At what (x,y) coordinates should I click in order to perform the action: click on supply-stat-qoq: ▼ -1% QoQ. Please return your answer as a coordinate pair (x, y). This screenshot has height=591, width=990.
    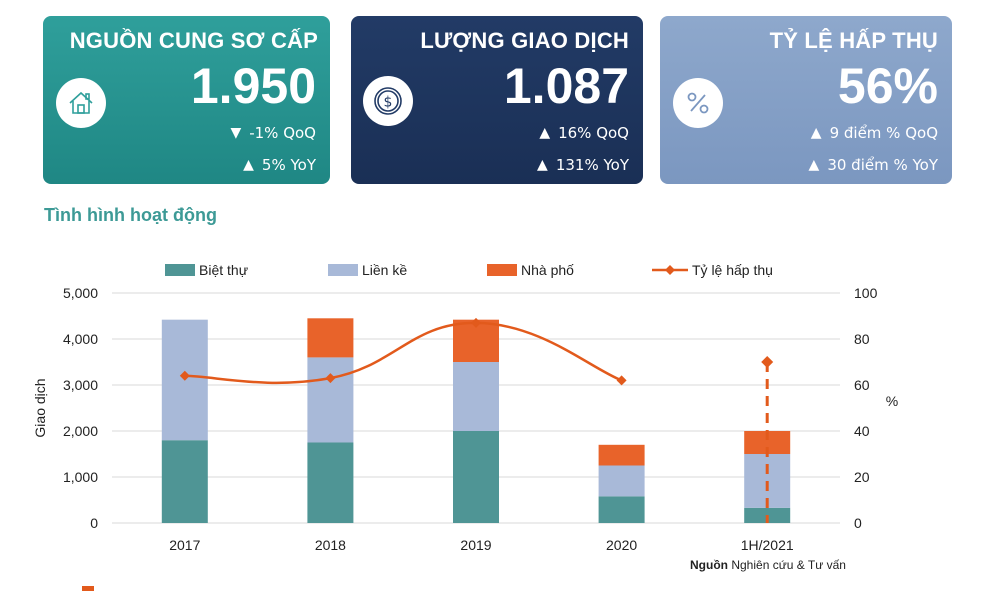
    Looking at the image, I should click on (273, 133).